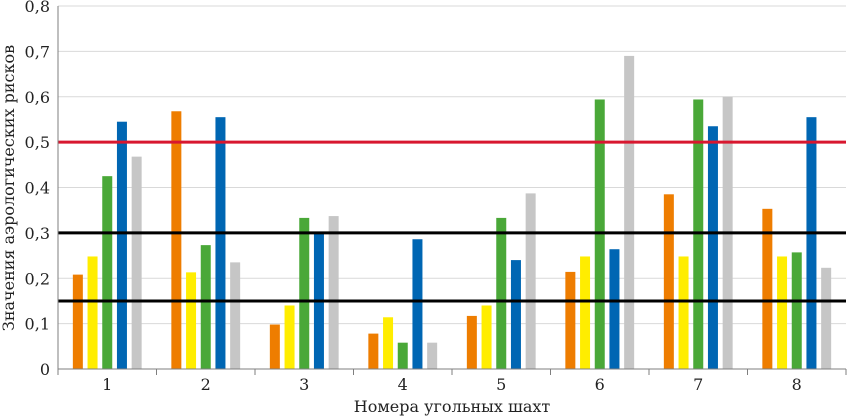  What do you see at coordinates (206, 384) in the screenshot?
I see `x-tick-label: 2` at bounding box center [206, 384].